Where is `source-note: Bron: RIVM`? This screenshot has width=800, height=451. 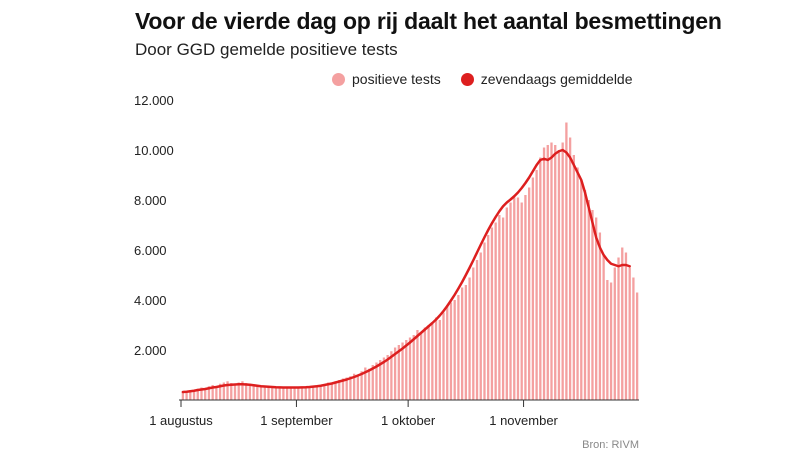 source-note: Bron: RIVM is located at coordinates (610, 445).